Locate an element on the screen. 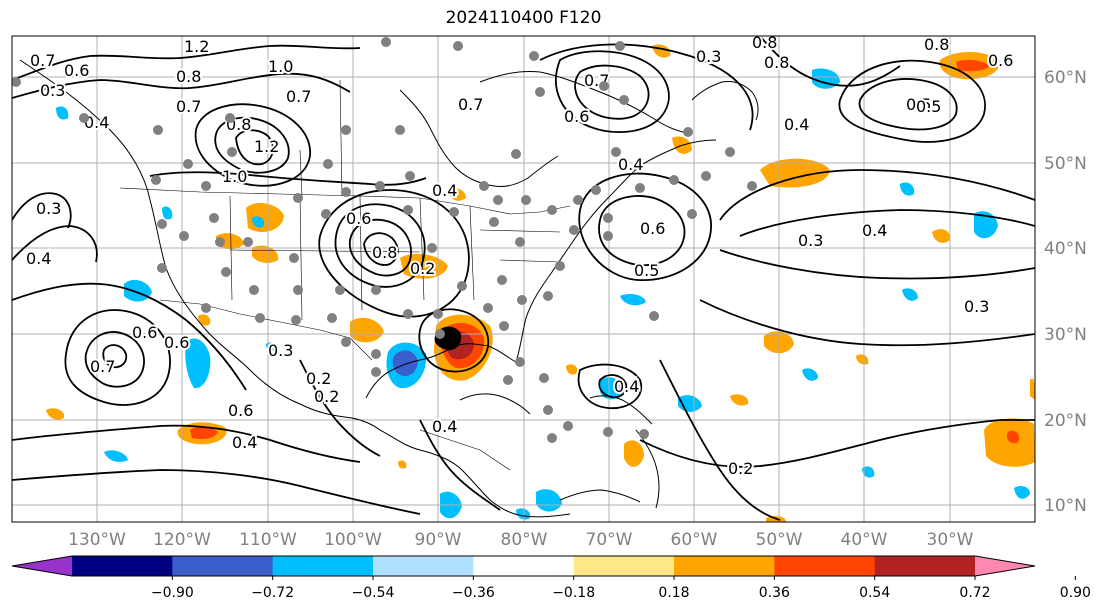 Image resolution: width=1105 pixels, height=615 pixels. colorbar-tick-label: −0.72 is located at coordinates (272, 593).